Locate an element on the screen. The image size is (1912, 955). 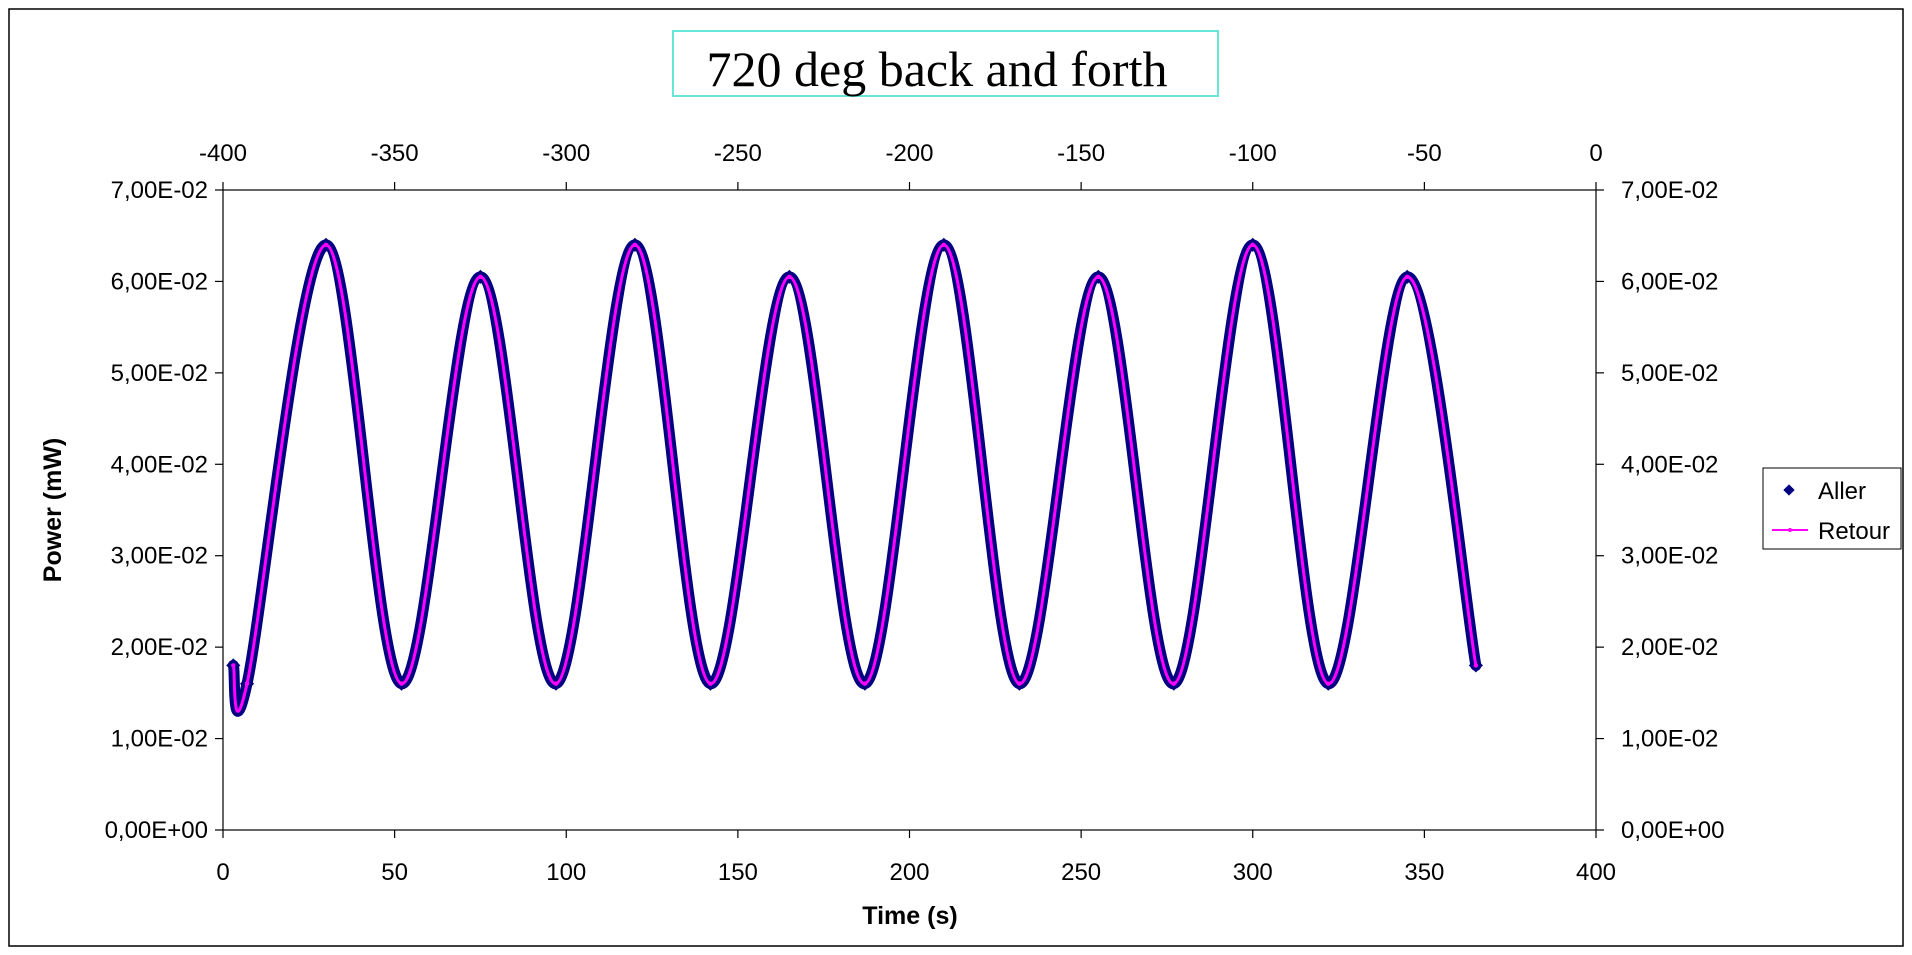
secondary-y-axis-tick-label: 1,00E-02 is located at coordinates (1669, 739).